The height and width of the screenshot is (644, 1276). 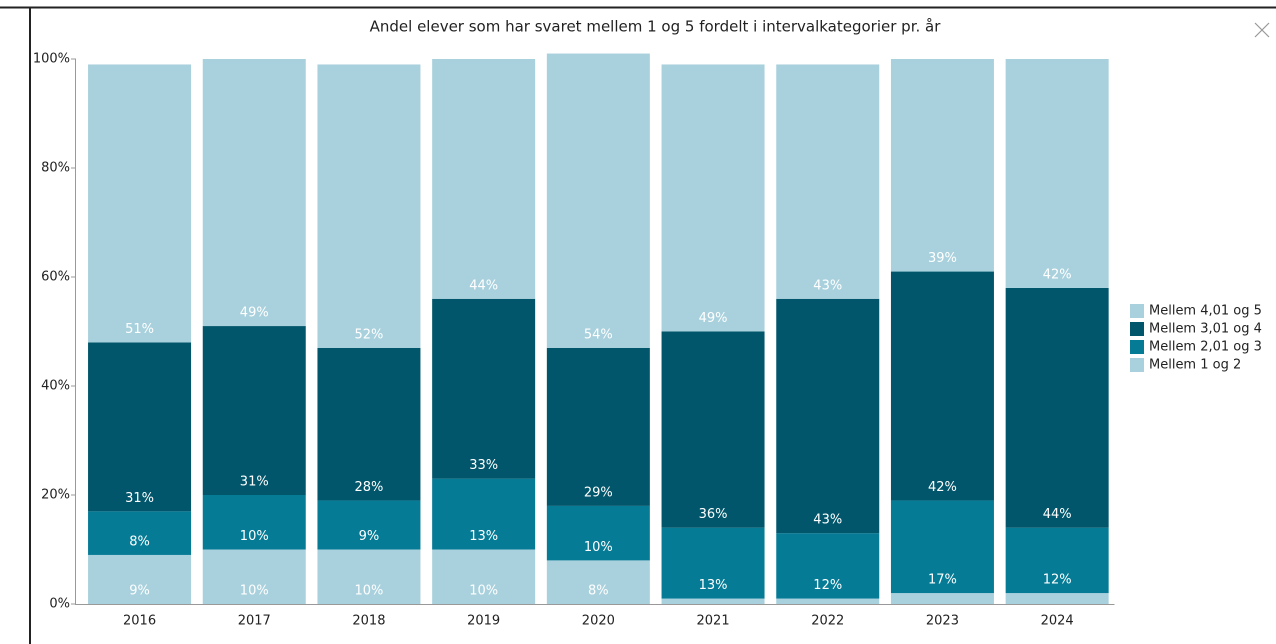 I want to click on y-tick-label: 100%, so click(x=51, y=59).